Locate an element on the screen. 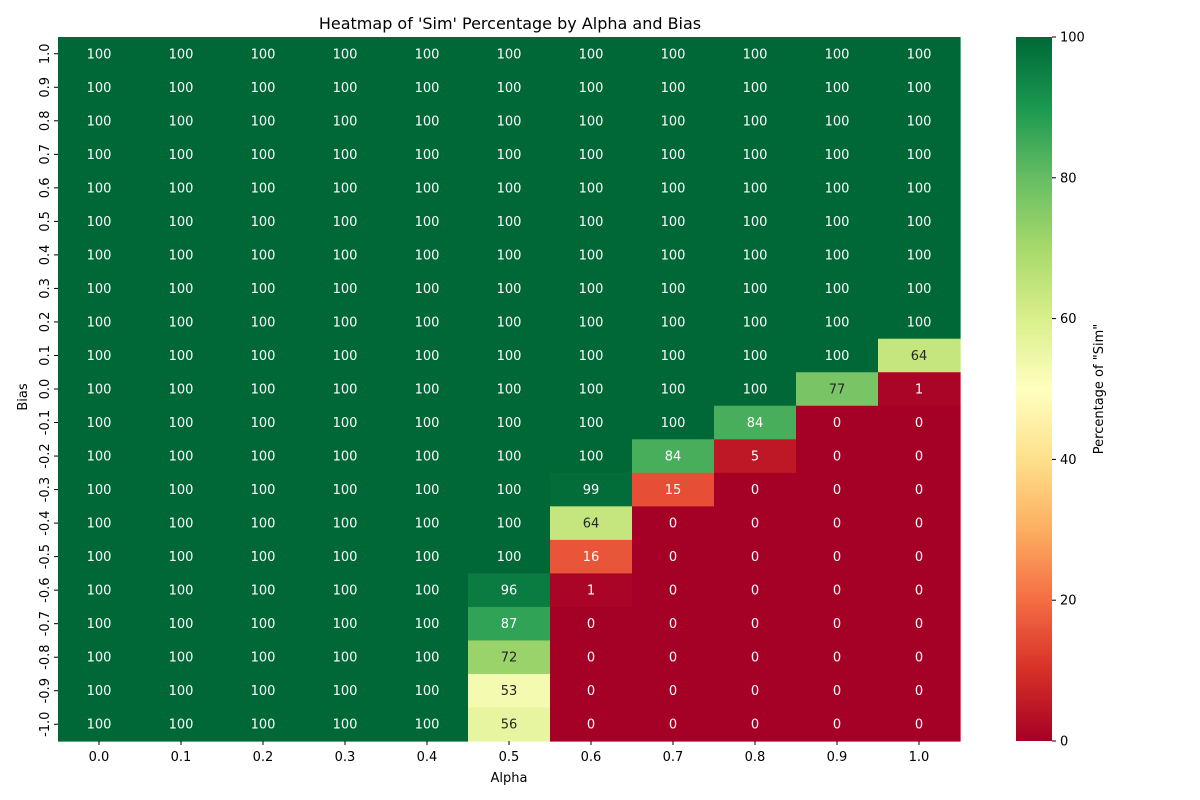 The height and width of the screenshot is (800, 1200). x-tick-label: 0.8 is located at coordinates (755, 757).